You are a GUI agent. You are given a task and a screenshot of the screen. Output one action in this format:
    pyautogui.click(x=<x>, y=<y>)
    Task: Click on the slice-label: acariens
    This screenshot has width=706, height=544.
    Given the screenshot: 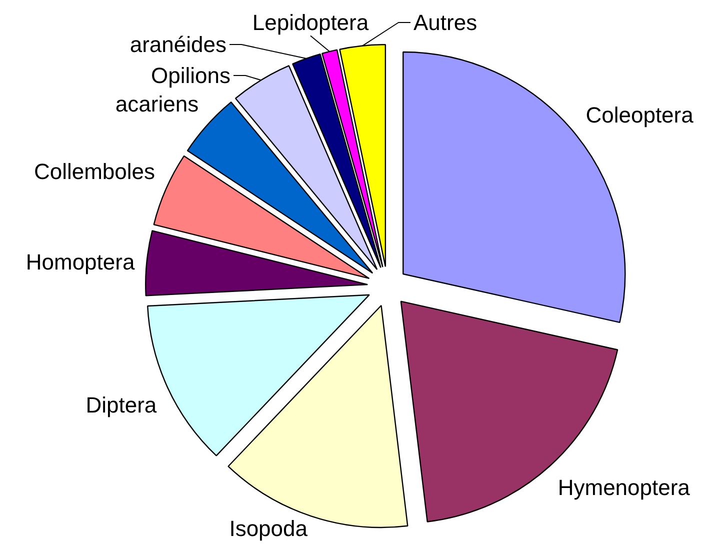 What is the action you would take?
    pyautogui.click(x=157, y=104)
    